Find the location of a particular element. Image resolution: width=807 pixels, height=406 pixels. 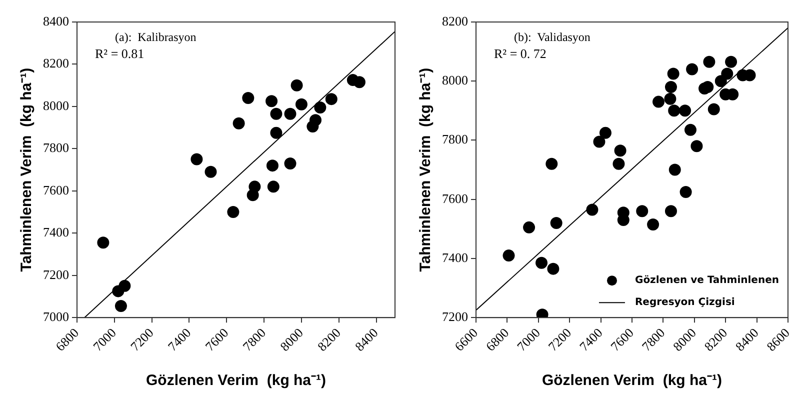

y-tick-label: 8400 is located at coordinates (56, 20).